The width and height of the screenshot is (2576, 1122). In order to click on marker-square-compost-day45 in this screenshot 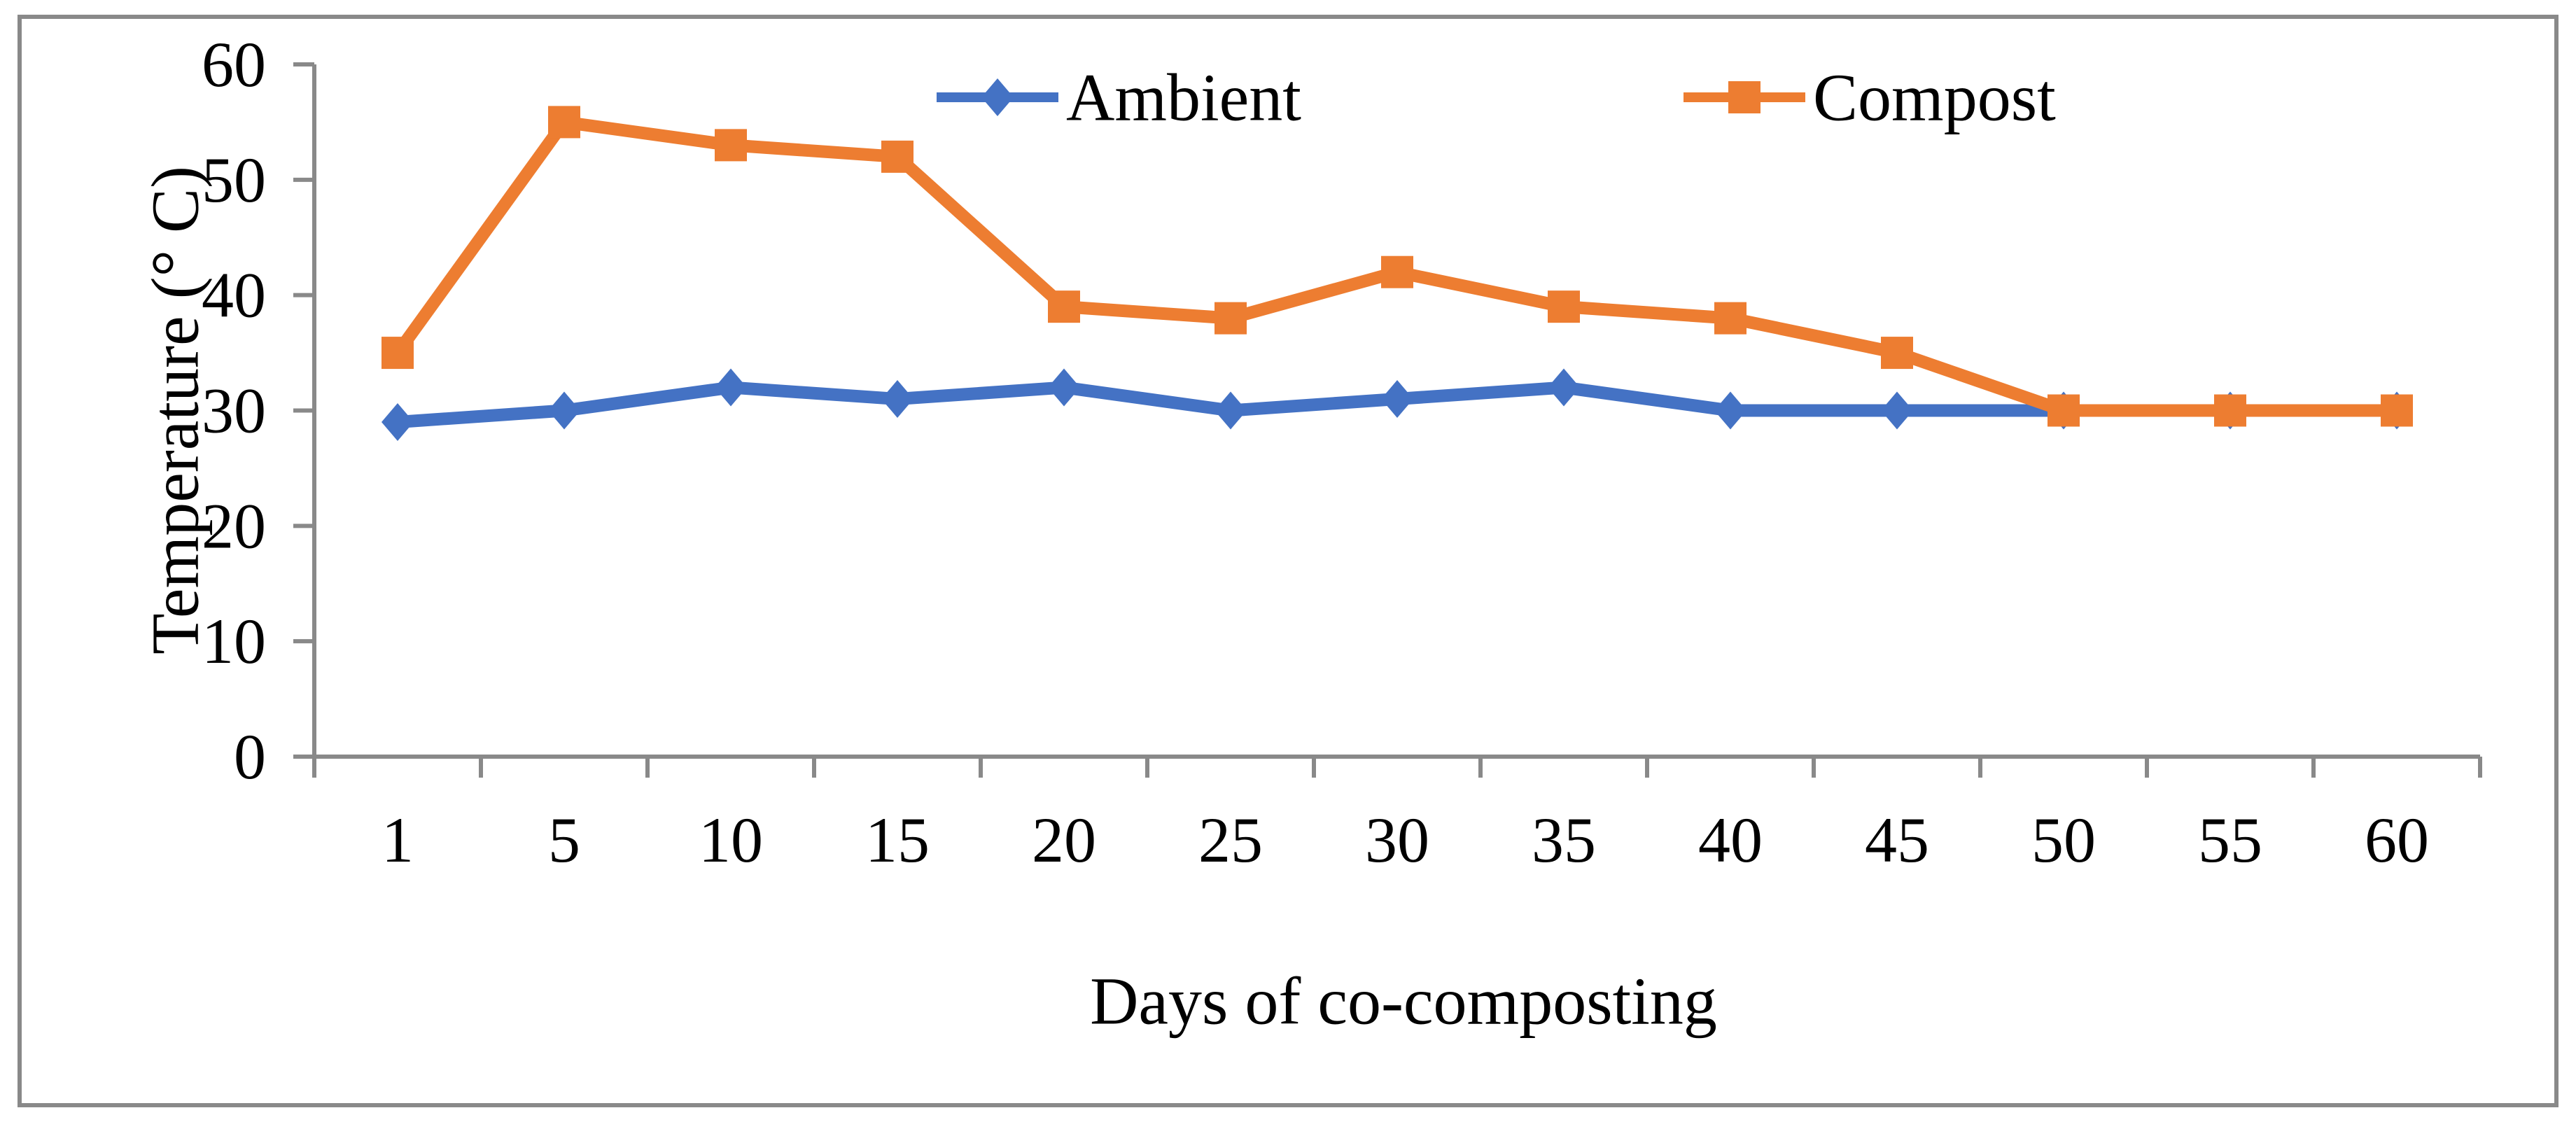, I will do `click(1897, 353)`.